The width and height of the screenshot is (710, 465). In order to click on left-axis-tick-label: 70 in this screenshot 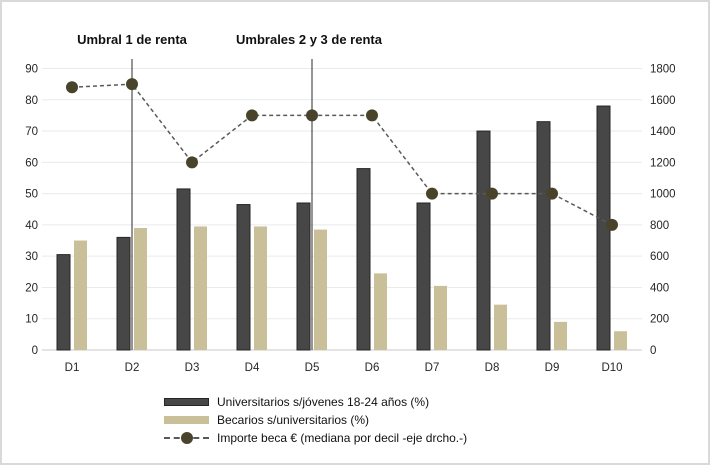, I will do `click(31, 132)`.